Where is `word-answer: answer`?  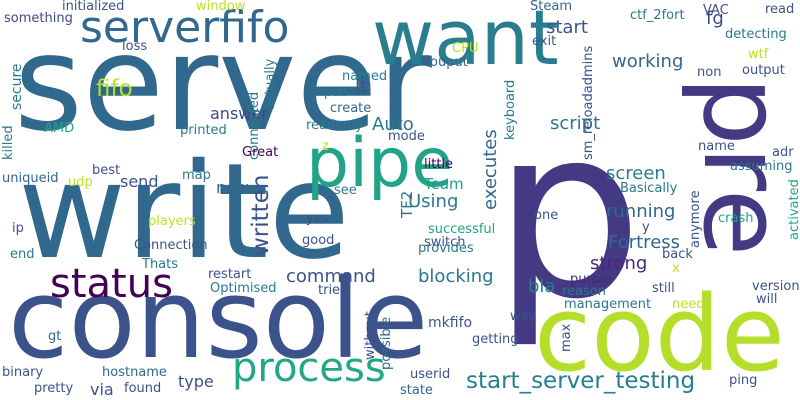
word-answer: answer is located at coordinates (239, 113).